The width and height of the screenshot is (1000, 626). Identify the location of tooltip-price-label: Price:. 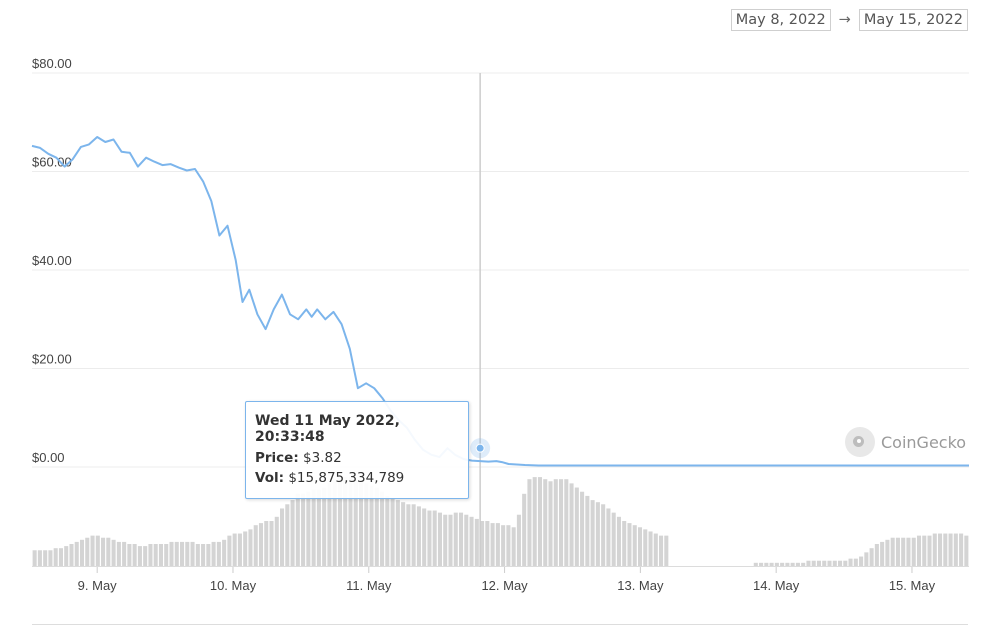
(277, 458).